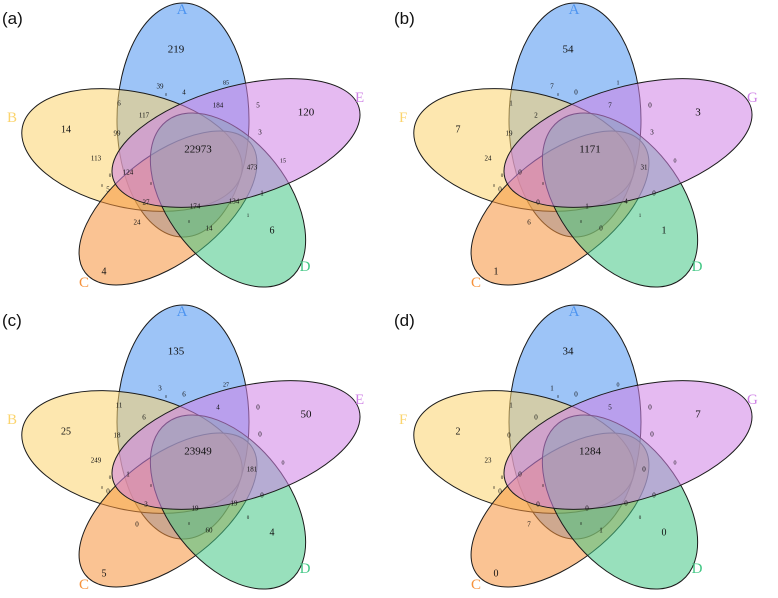 This screenshot has height=598, width=778. Describe the element at coordinates (118, 134) in the screenshot. I see `region-count: 99` at that location.